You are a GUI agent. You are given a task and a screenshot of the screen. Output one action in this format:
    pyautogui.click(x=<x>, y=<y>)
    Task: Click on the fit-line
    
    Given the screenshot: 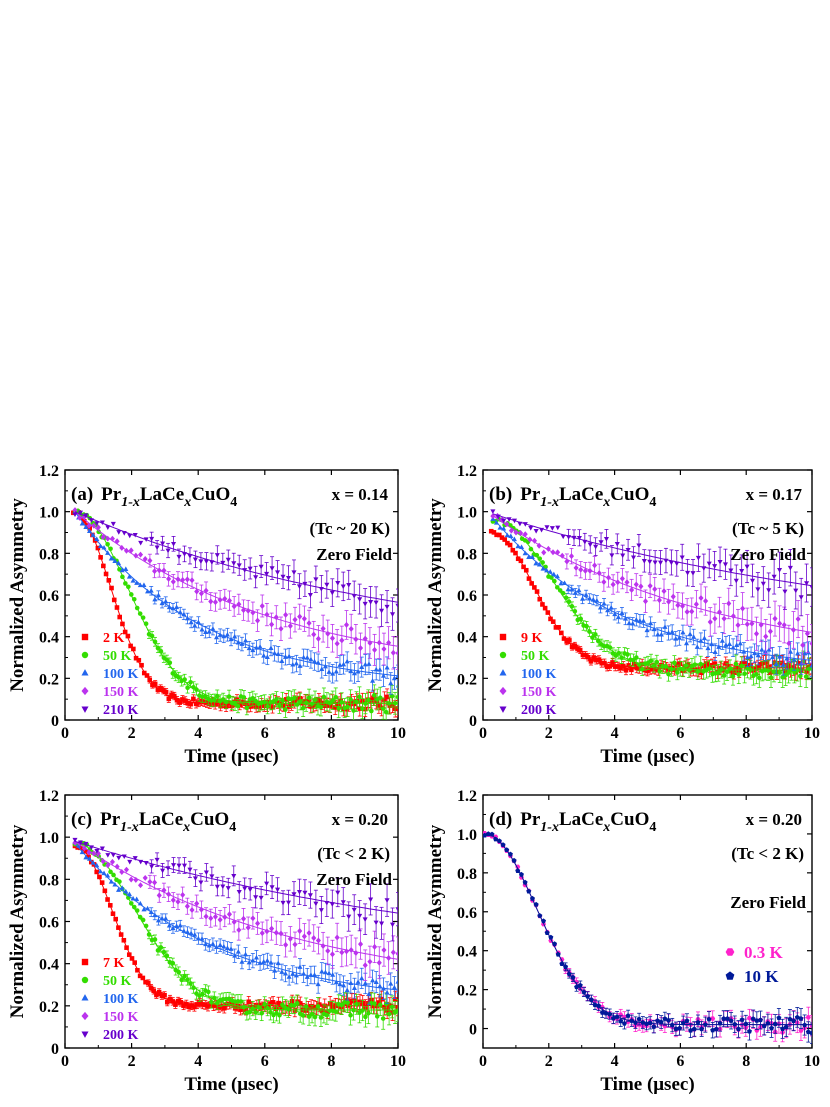 What is the action you would take?
    pyautogui.click(x=236, y=557)
    